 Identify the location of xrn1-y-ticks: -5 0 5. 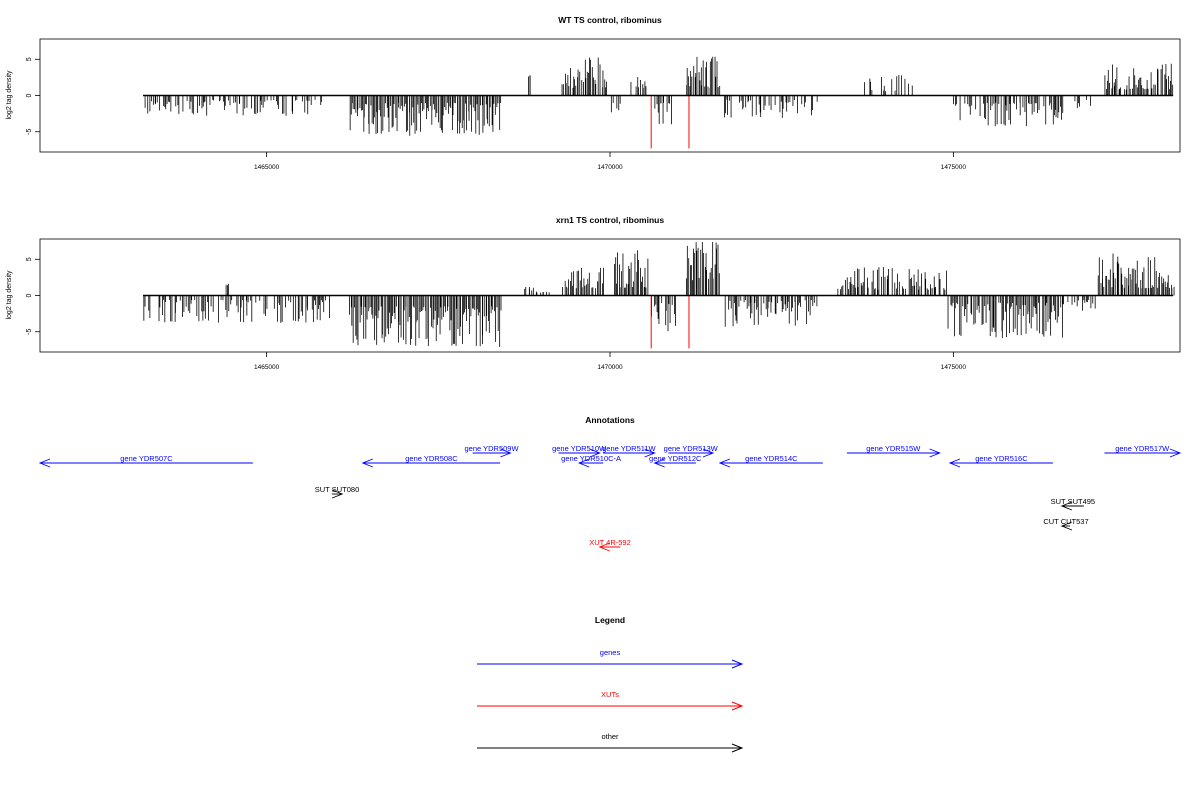
(33, 296).